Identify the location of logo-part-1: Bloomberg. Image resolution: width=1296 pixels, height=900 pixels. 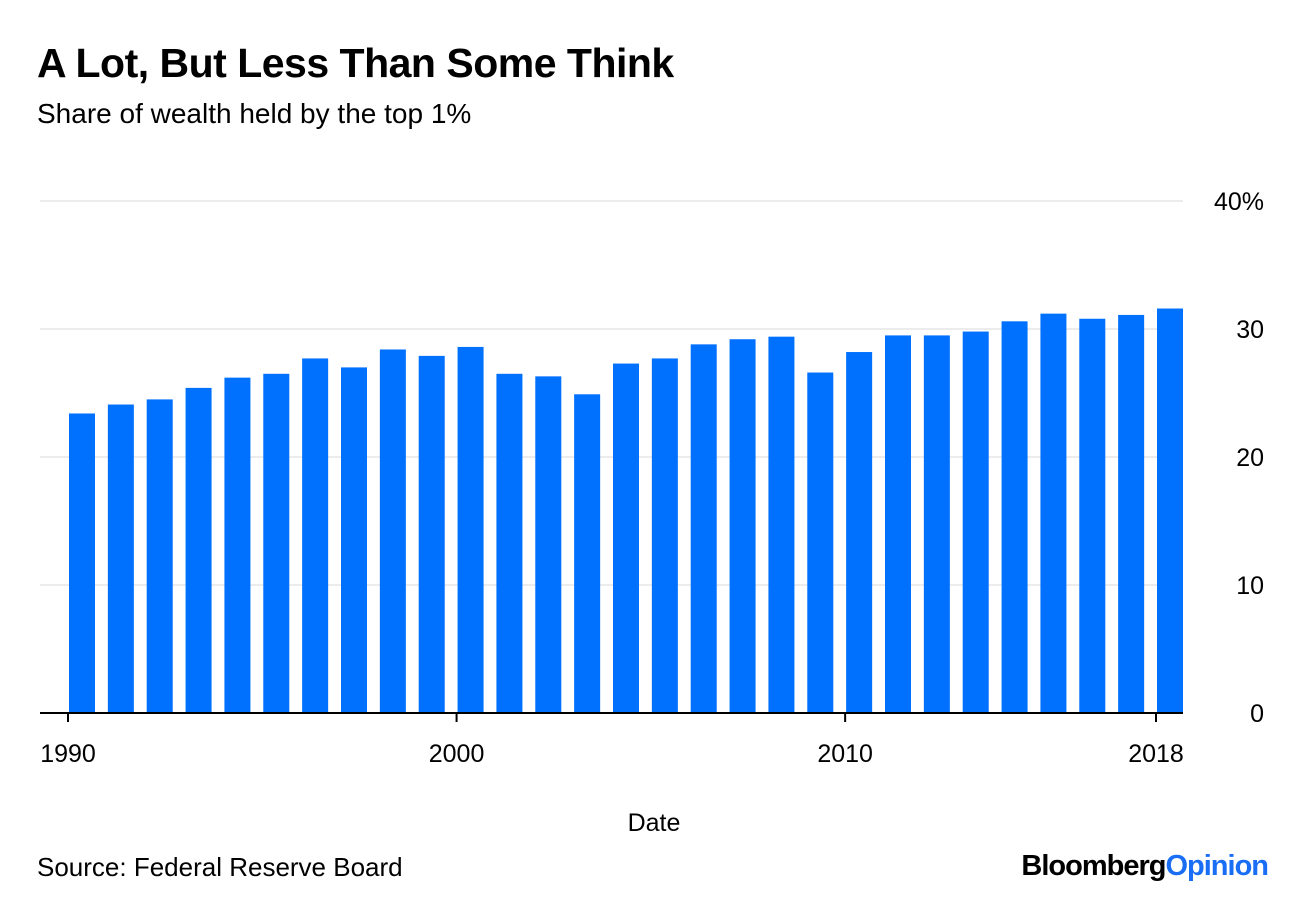
(1093, 866).